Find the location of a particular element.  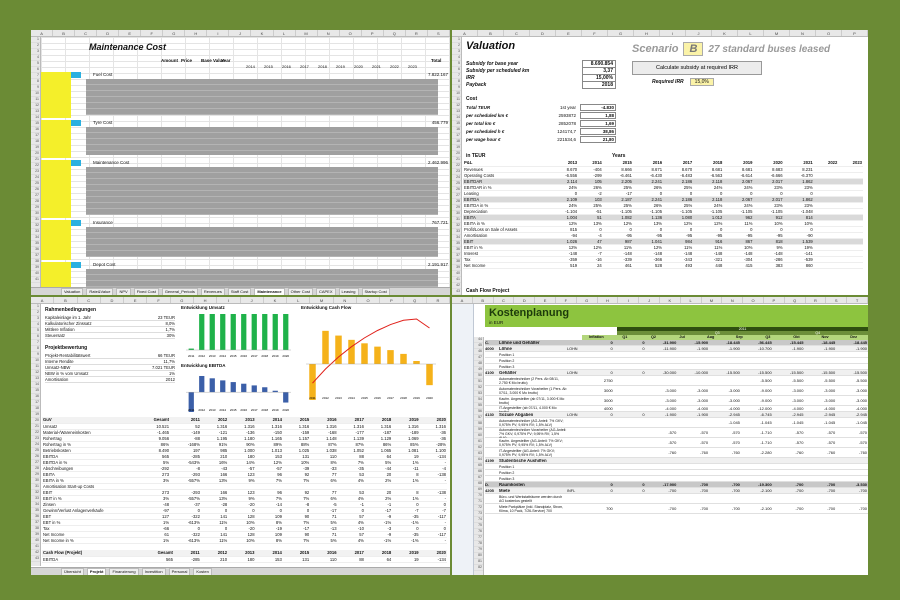

pl-cell: 13% is located at coordinates (648, 223).